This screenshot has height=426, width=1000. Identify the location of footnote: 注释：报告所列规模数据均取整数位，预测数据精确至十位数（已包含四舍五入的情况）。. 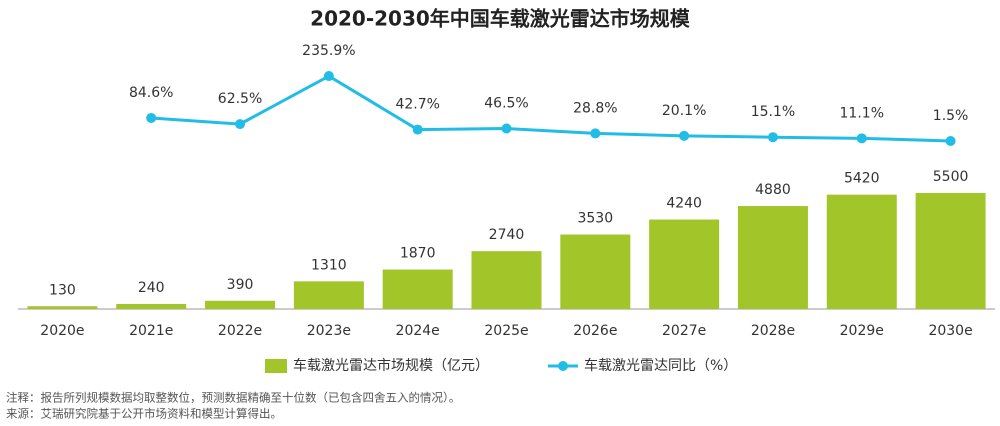
(233, 398).